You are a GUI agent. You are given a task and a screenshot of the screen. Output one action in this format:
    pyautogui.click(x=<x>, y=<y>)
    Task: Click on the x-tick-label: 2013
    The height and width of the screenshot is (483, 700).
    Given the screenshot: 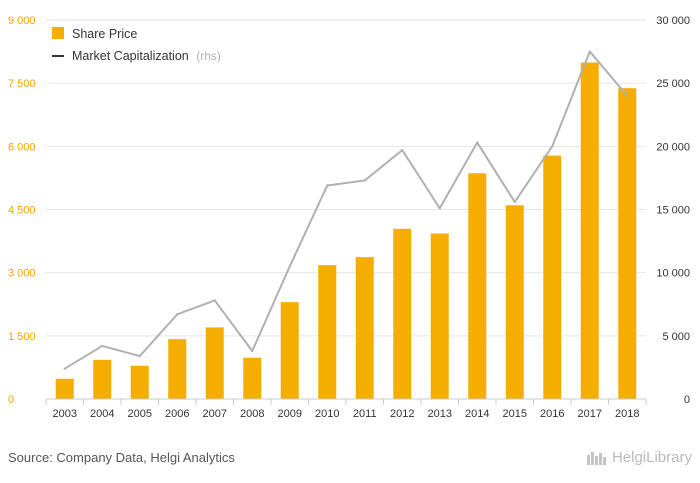 What is the action you would take?
    pyautogui.click(x=440, y=414)
    